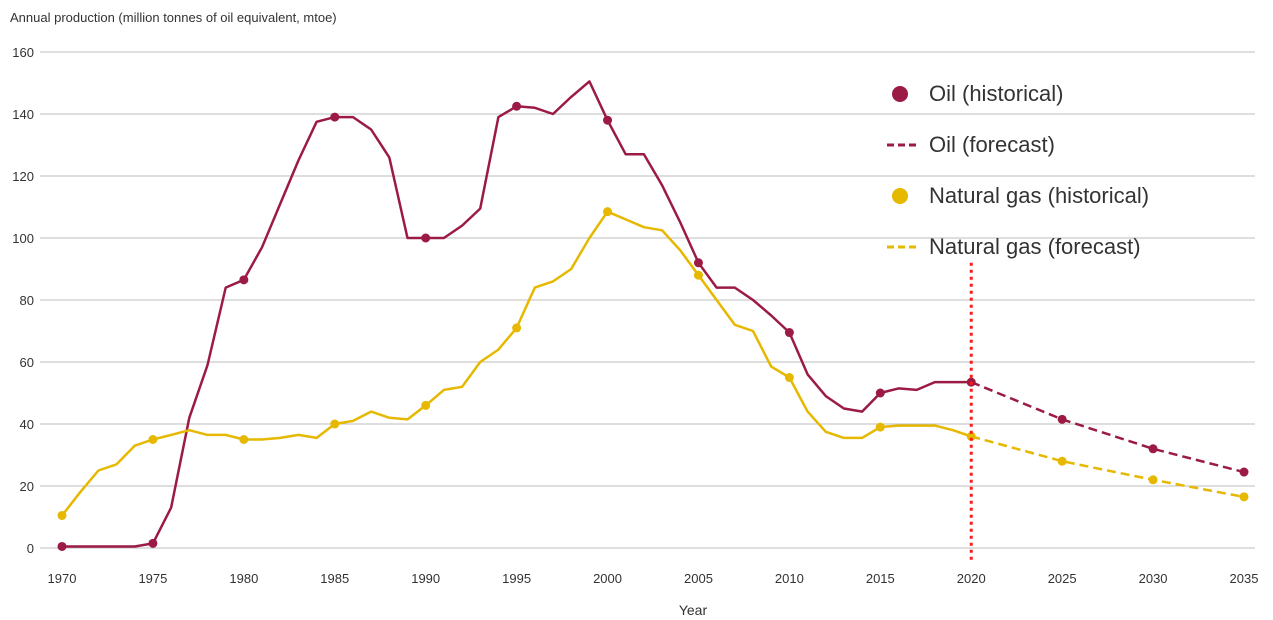 This screenshot has width=1273, height=620. I want to click on y-tick-label: 160, so click(23, 52).